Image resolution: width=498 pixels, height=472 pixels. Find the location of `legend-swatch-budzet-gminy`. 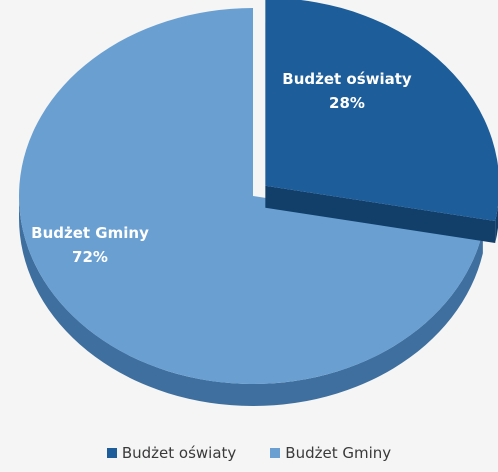

legend-swatch-budzet-gminy is located at coordinates (275, 453).